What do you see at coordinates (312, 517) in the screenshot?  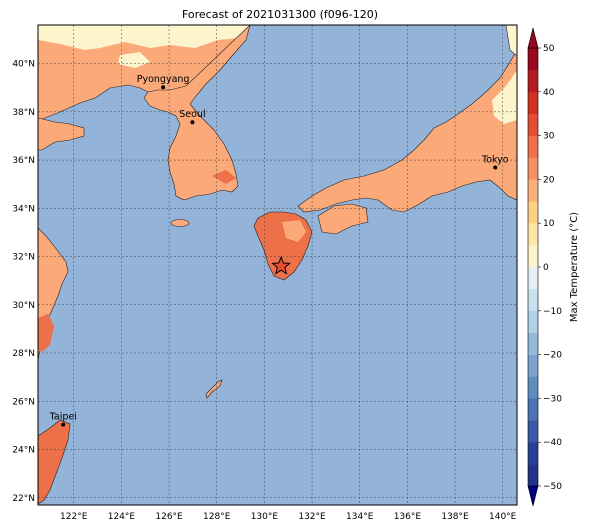 I see `x-tick-label: 132°E` at bounding box center [312, 517].